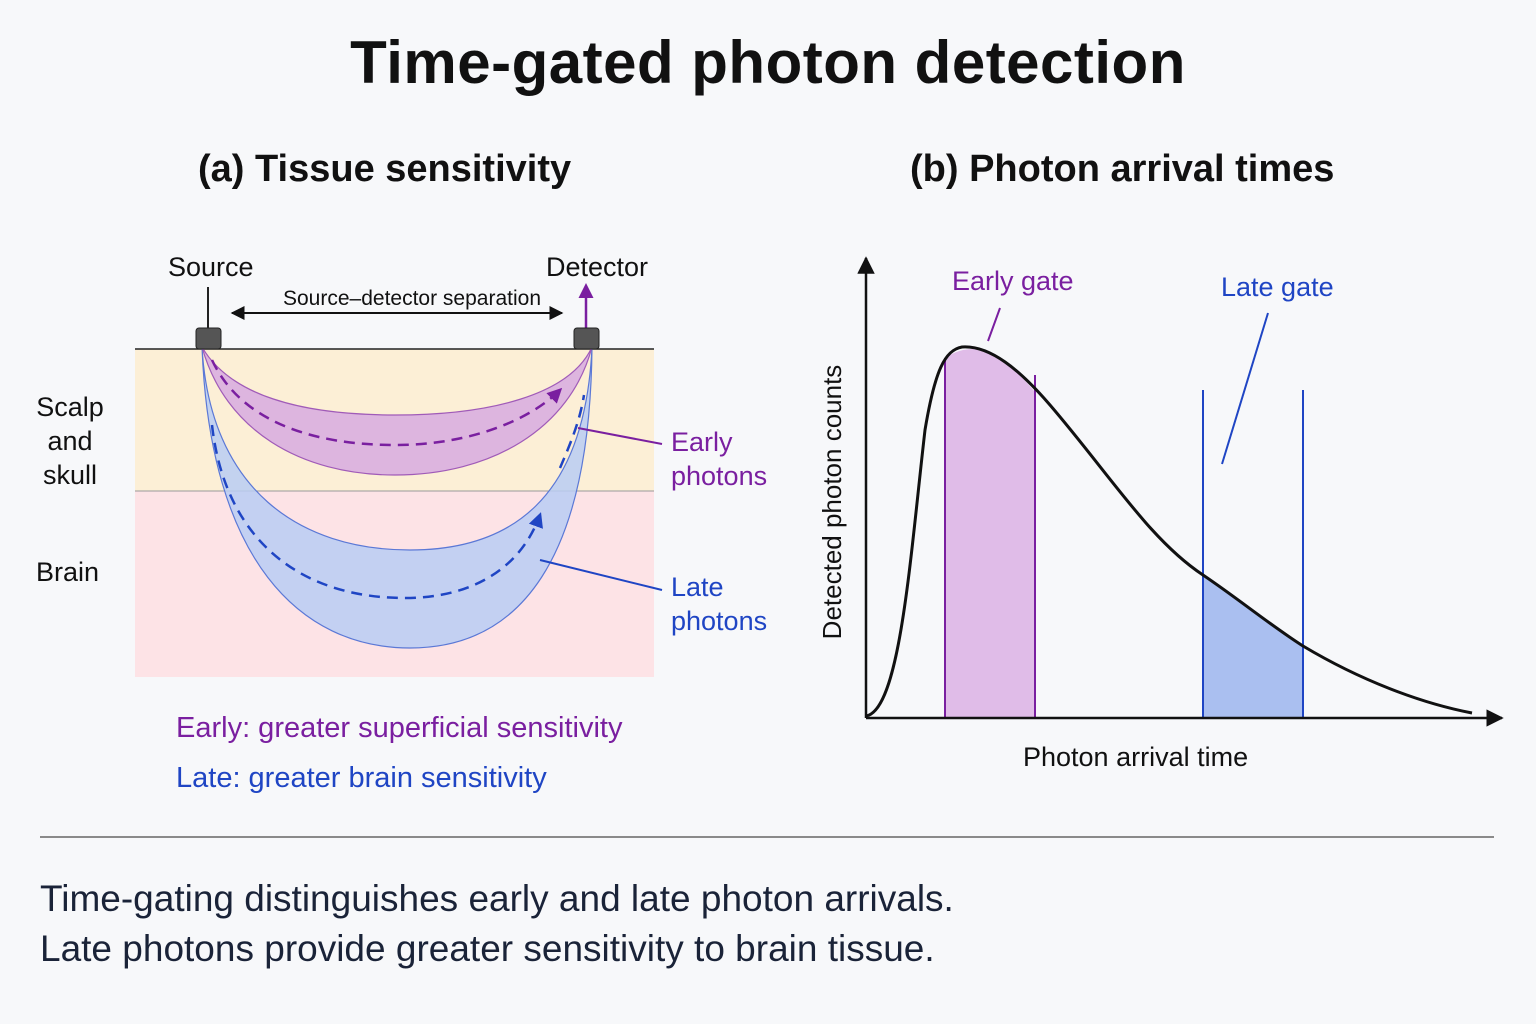 The image size is (1536, 1024). I want to click on late-photons-label-line-2: photons, so click(719, 621).